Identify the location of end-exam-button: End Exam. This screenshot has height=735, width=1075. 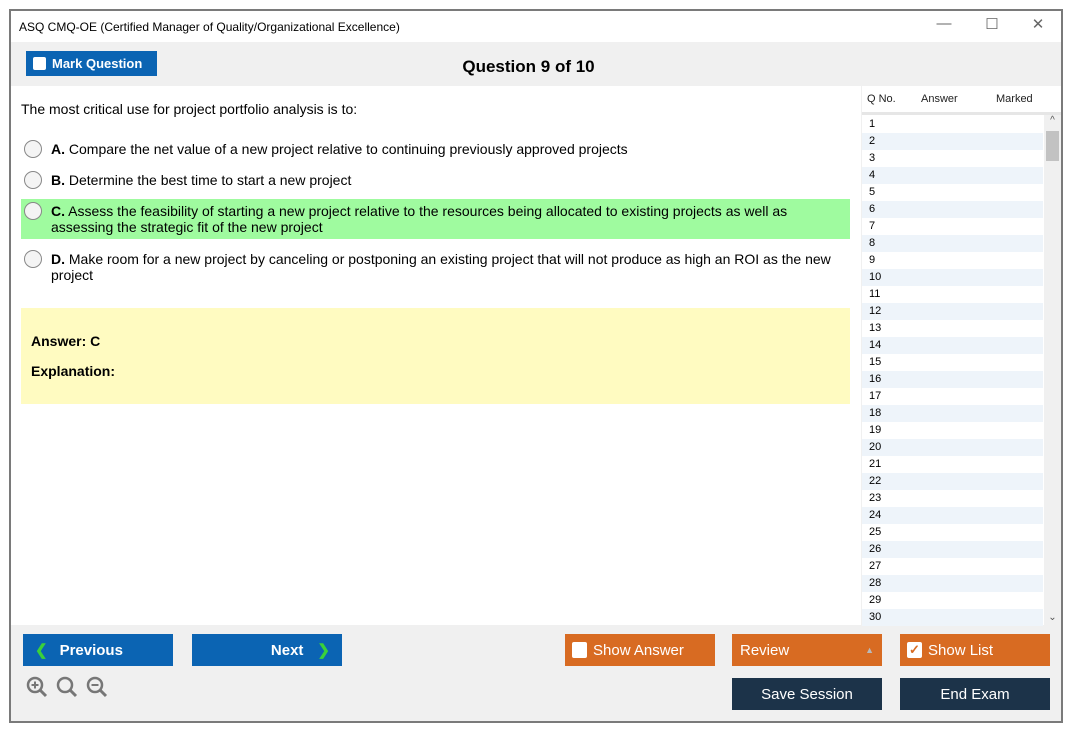
(975, 694).